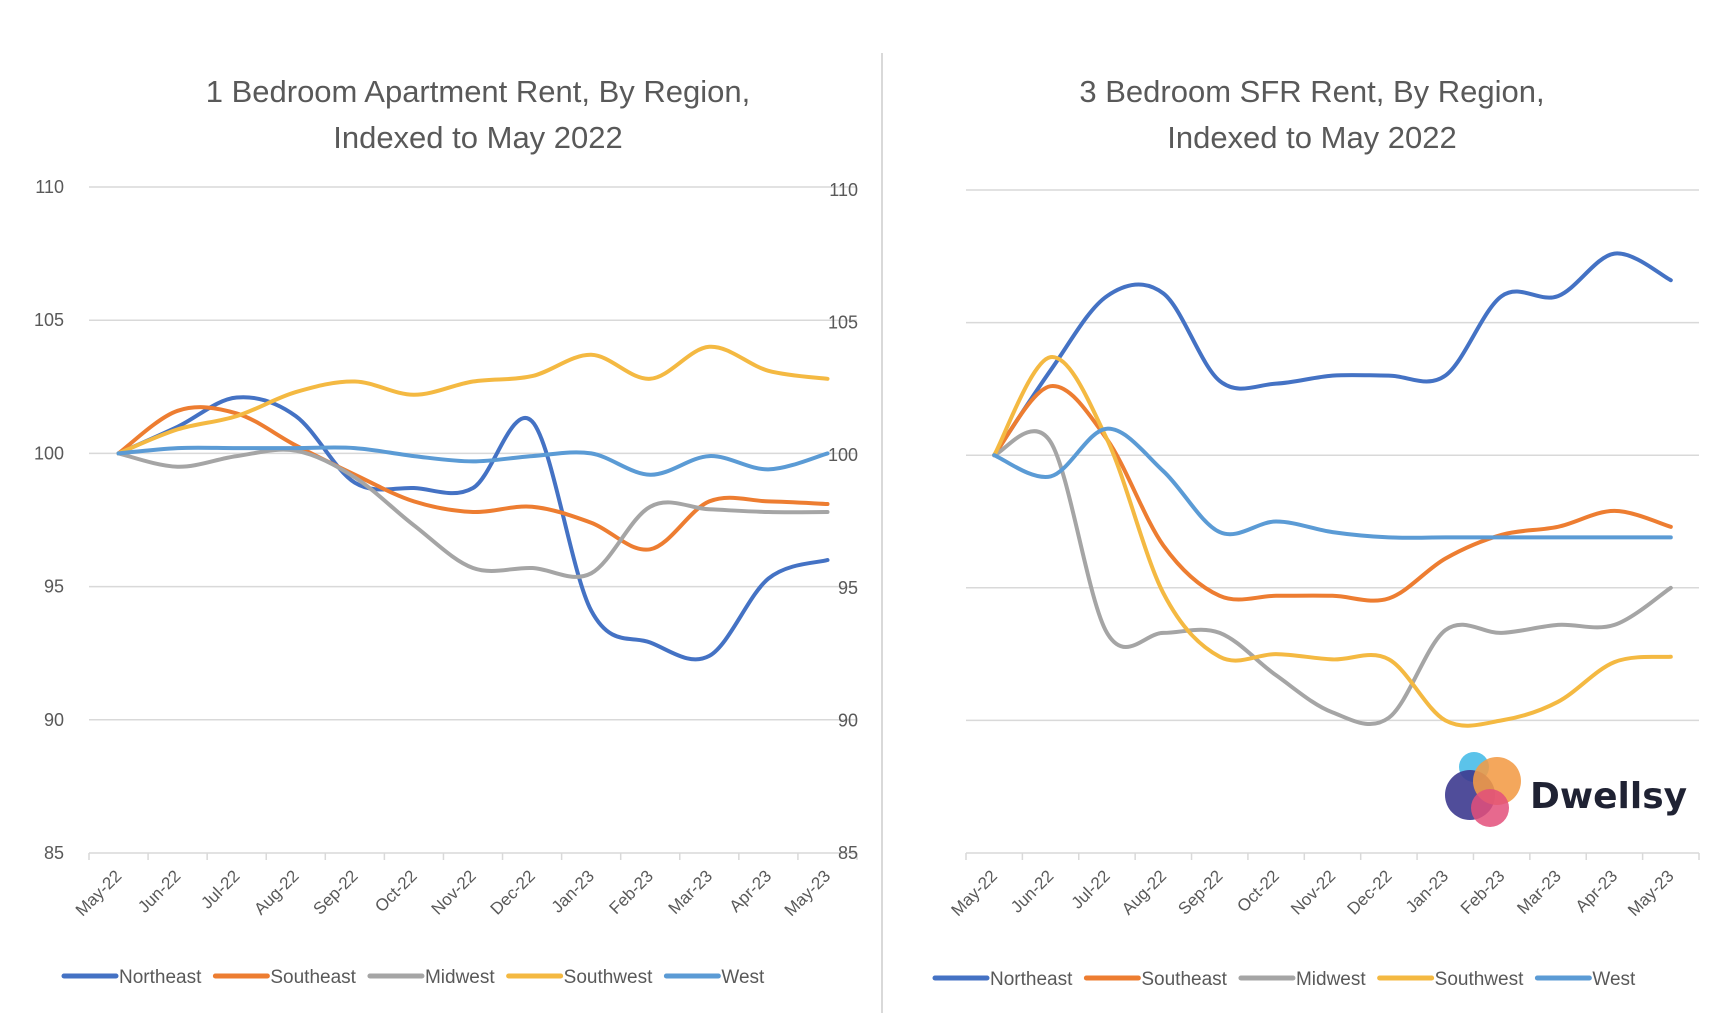 The image size is (1724, 1036). I want to click on chart-title-line-1: 1 Bedroom Apartment Rent, By Region,, so click(478, 91).